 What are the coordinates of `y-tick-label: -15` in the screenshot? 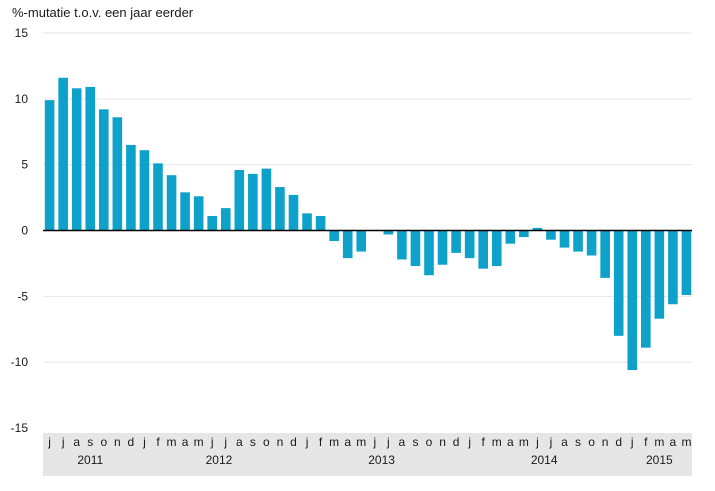 It's located at (20, 428).